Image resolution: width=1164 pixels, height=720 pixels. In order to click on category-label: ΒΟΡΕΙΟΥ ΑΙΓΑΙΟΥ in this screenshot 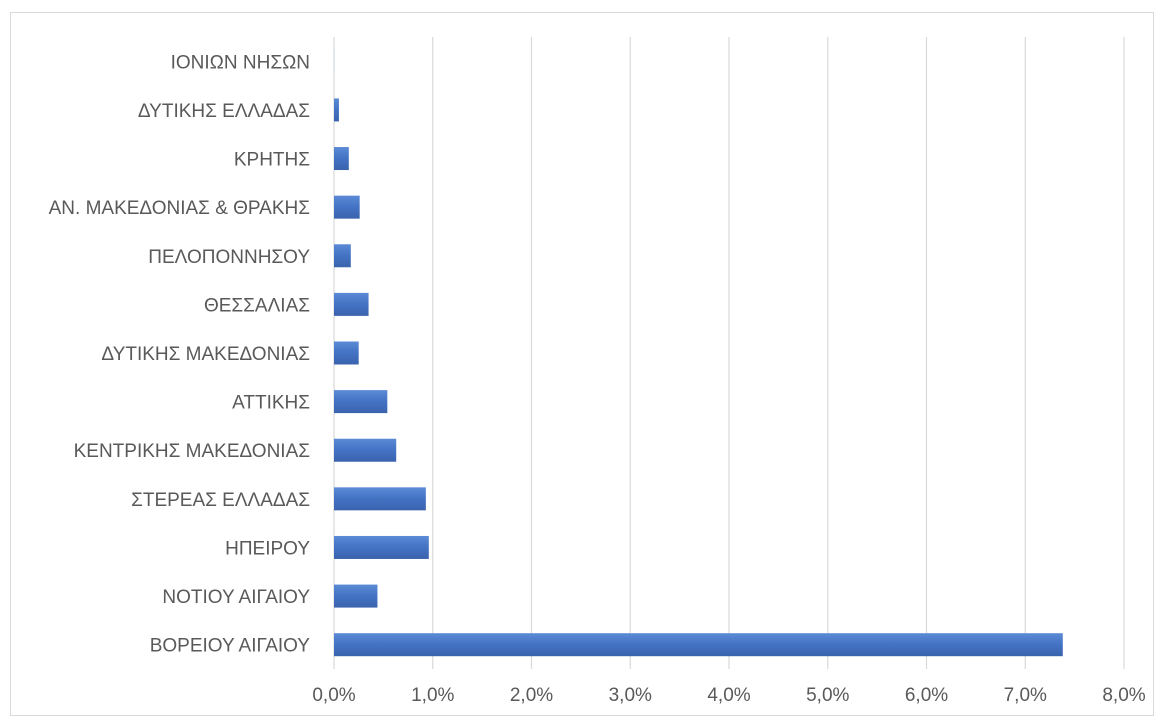, I will do `click(230, 646)`.